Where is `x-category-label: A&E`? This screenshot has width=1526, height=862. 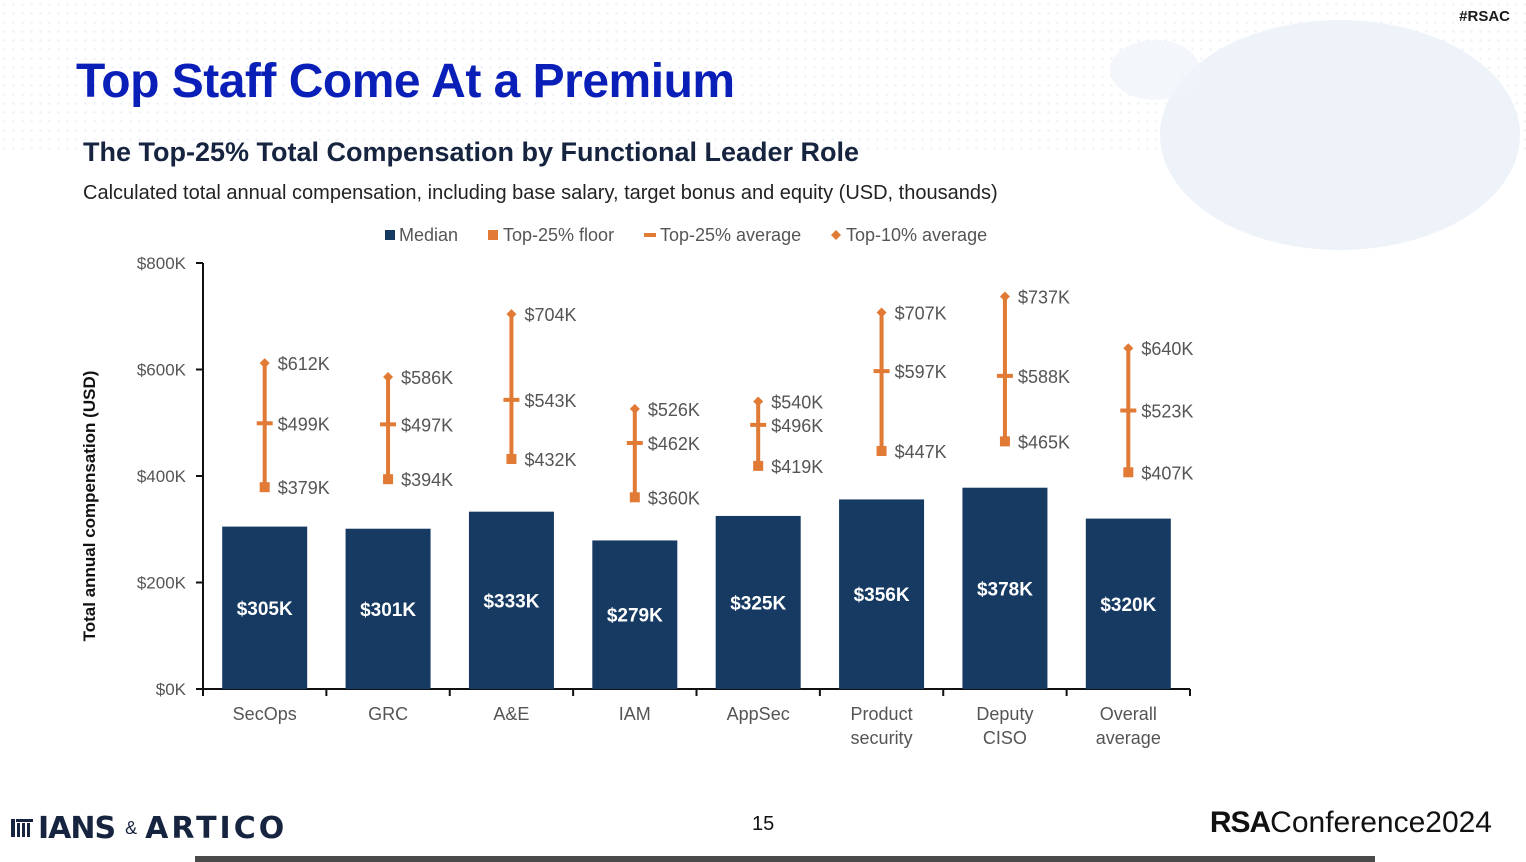 x-category-label: A&E is located at coordinates (511, 714).